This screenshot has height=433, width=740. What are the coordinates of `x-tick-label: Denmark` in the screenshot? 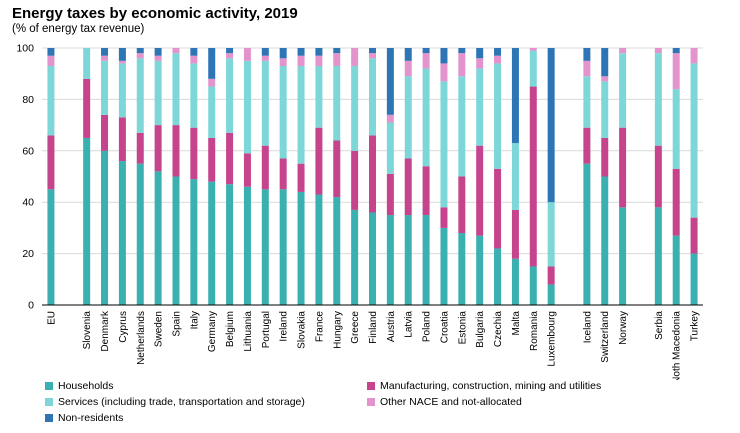 It's located at (105, 331).